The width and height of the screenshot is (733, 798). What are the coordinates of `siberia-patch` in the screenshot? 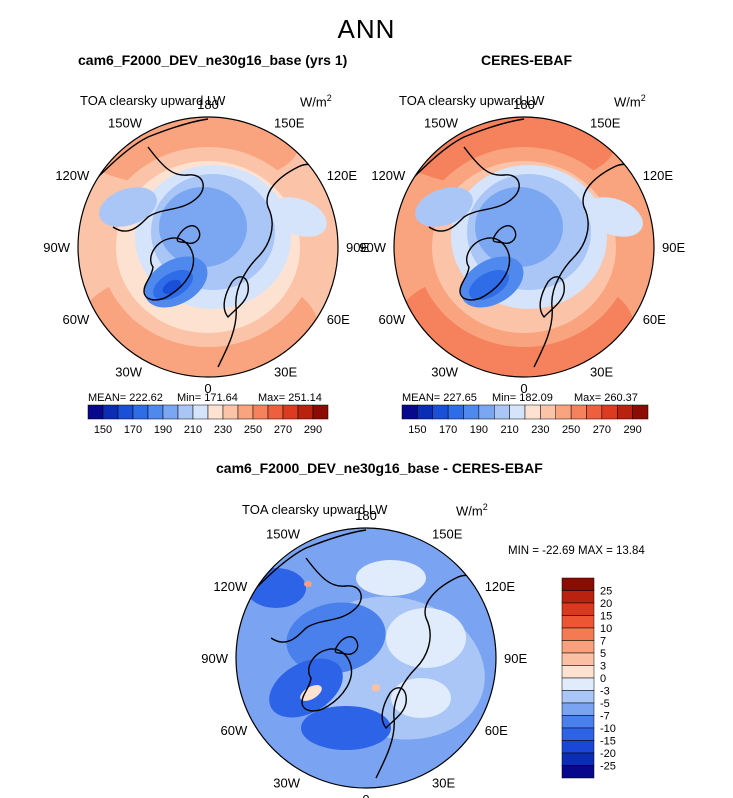 It's located at (298, 217).